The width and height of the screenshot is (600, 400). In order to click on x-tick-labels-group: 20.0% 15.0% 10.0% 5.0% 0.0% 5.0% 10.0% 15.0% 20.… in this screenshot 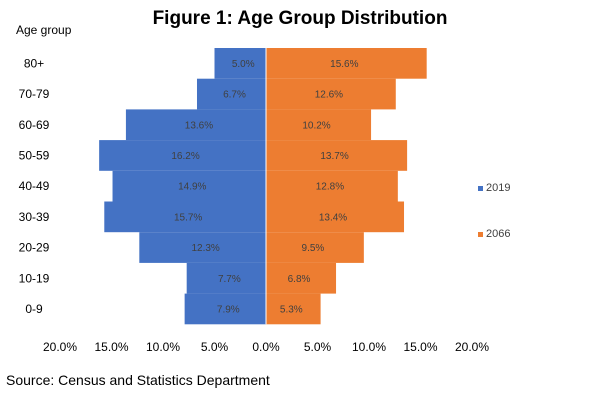, I will do `click(266, 347)`.